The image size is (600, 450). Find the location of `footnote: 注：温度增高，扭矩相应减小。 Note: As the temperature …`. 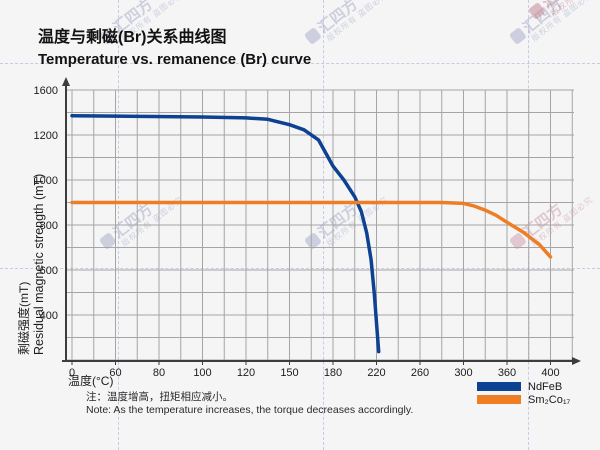

footnote: 注：温度增高，扭矩相应减小。 Note: As the temperature … is located at coordinates (249, 404).